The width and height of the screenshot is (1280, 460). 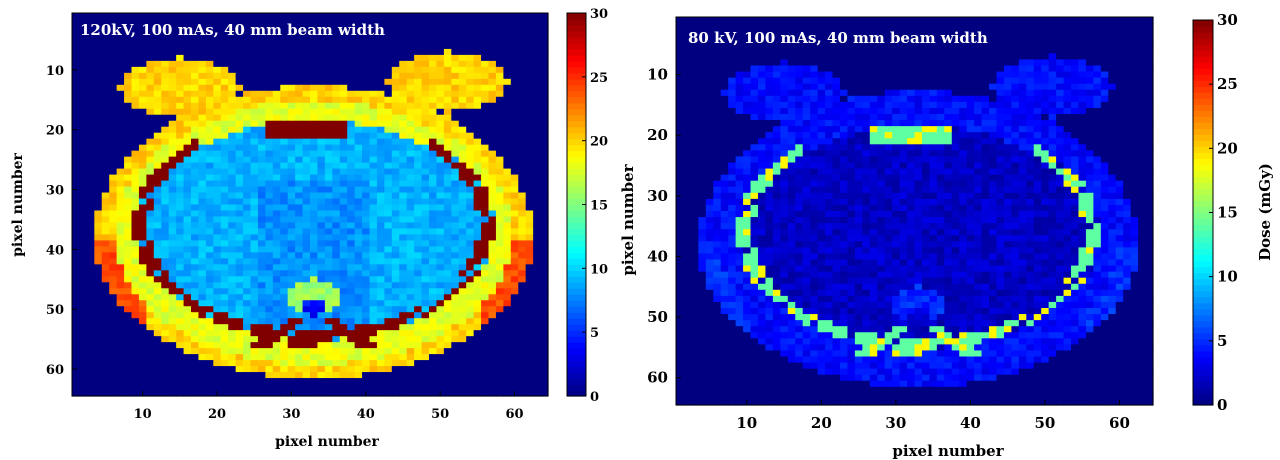 What do you see at coordinates (366, 414) in the screenshot?
I see `x-tick-label: 40` at bounding box center [366, 414].